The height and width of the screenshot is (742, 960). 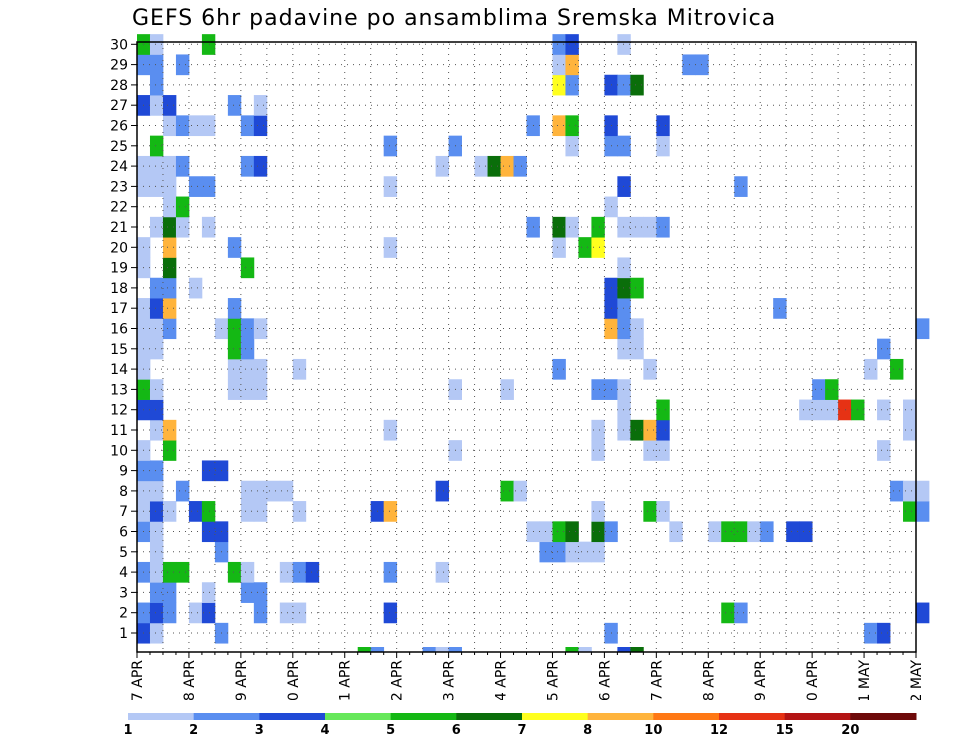 What do you see at coordinates (450, 680) in the screenshot?
I see `x-tick-label: 23 APR` at bounding box center [450, 680].